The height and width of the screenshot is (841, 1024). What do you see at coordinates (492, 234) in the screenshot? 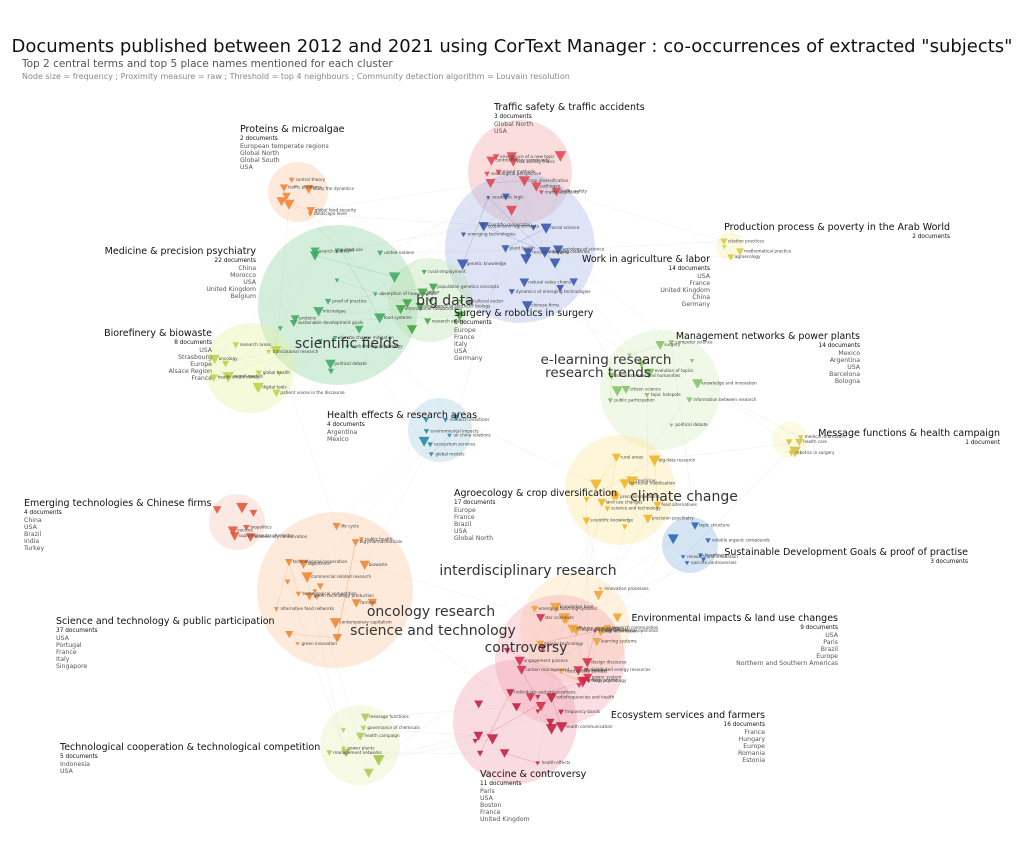
I see `term-label: emerging technologies` at bounding box center [492, 234].